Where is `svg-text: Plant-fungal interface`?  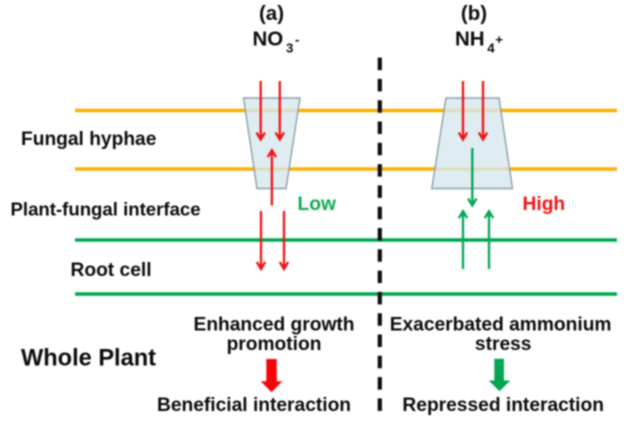
svg-text: Plant-fungal interface is located at coordinates (106, 208).